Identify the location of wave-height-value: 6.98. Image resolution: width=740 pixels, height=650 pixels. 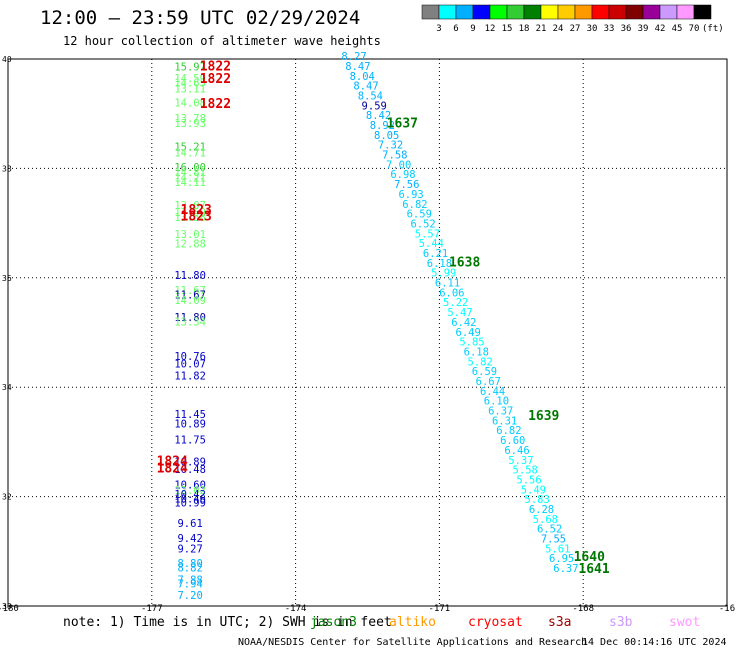
(402, 175).